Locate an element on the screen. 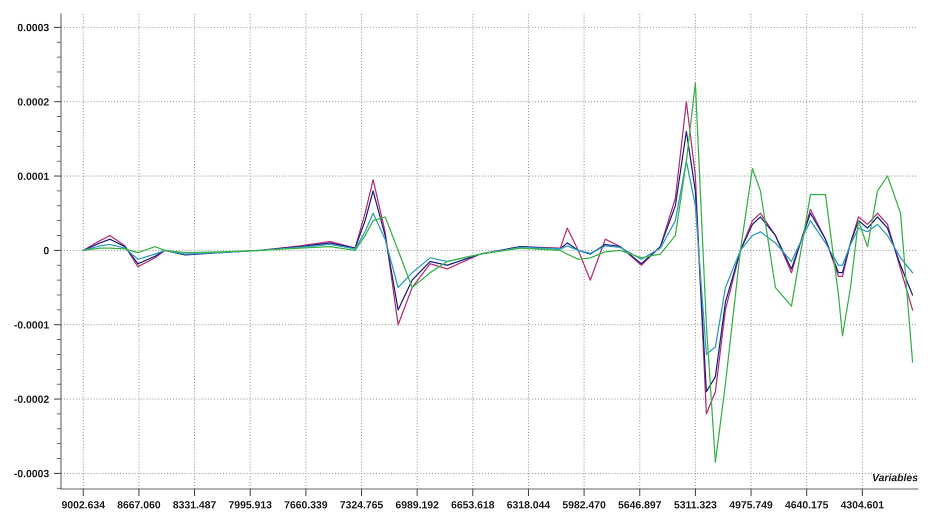  x-tick-label: 6318.044 is located at coordinates (528, 504).